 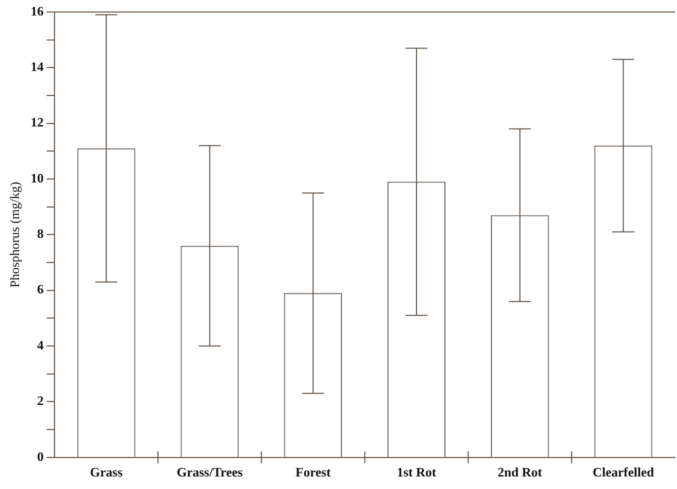 I want to click on y-tick-label: 14, so click(x=37, y=66).